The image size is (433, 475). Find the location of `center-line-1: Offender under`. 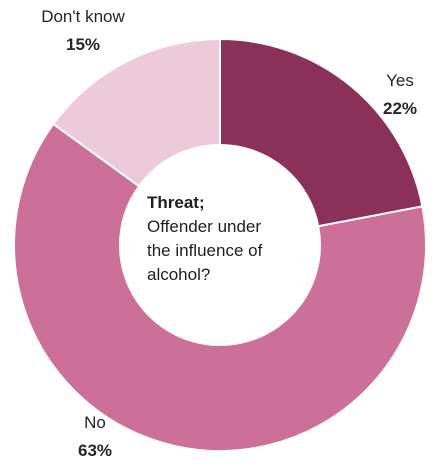

center-line-1: Offender under is located at coordinates (204, 226).